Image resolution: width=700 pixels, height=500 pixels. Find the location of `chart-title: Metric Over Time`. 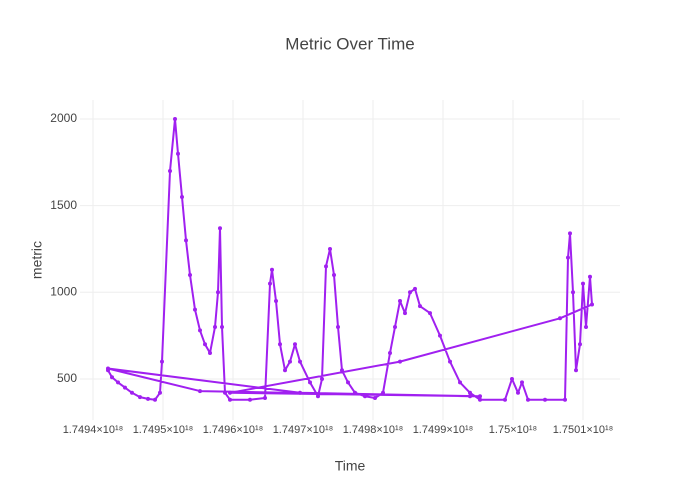

chart-title: Metric Over Time is located at coordinates (349, 43).